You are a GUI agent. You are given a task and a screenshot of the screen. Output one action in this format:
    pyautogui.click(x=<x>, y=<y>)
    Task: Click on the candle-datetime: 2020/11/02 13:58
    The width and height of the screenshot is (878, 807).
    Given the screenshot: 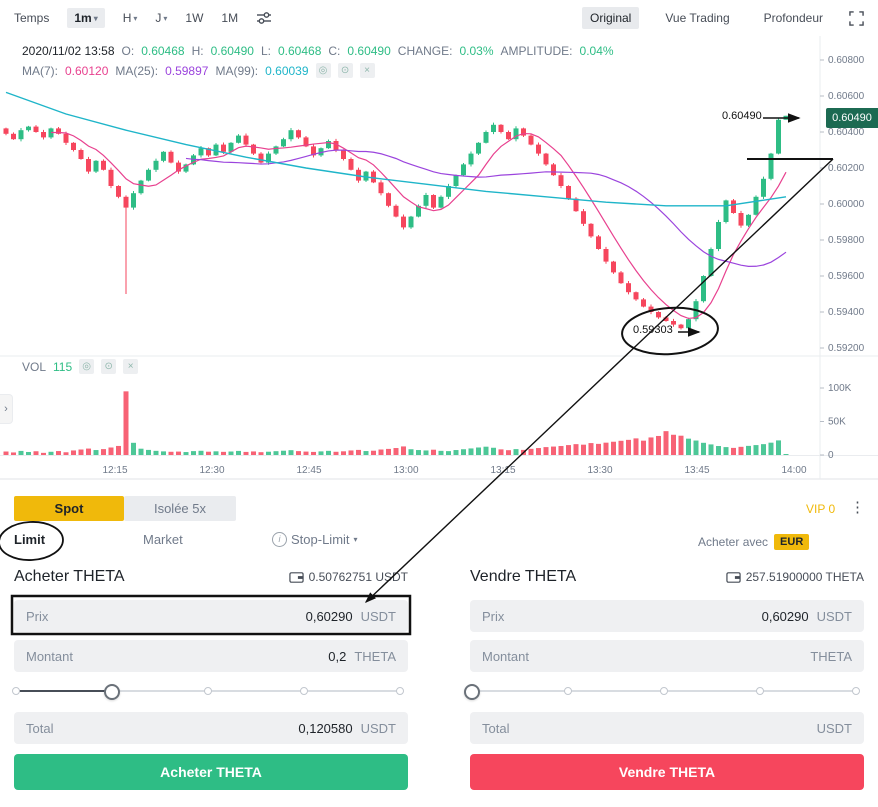 What is the action you would take?
    pyautogui.click(x=68, y=51)
    